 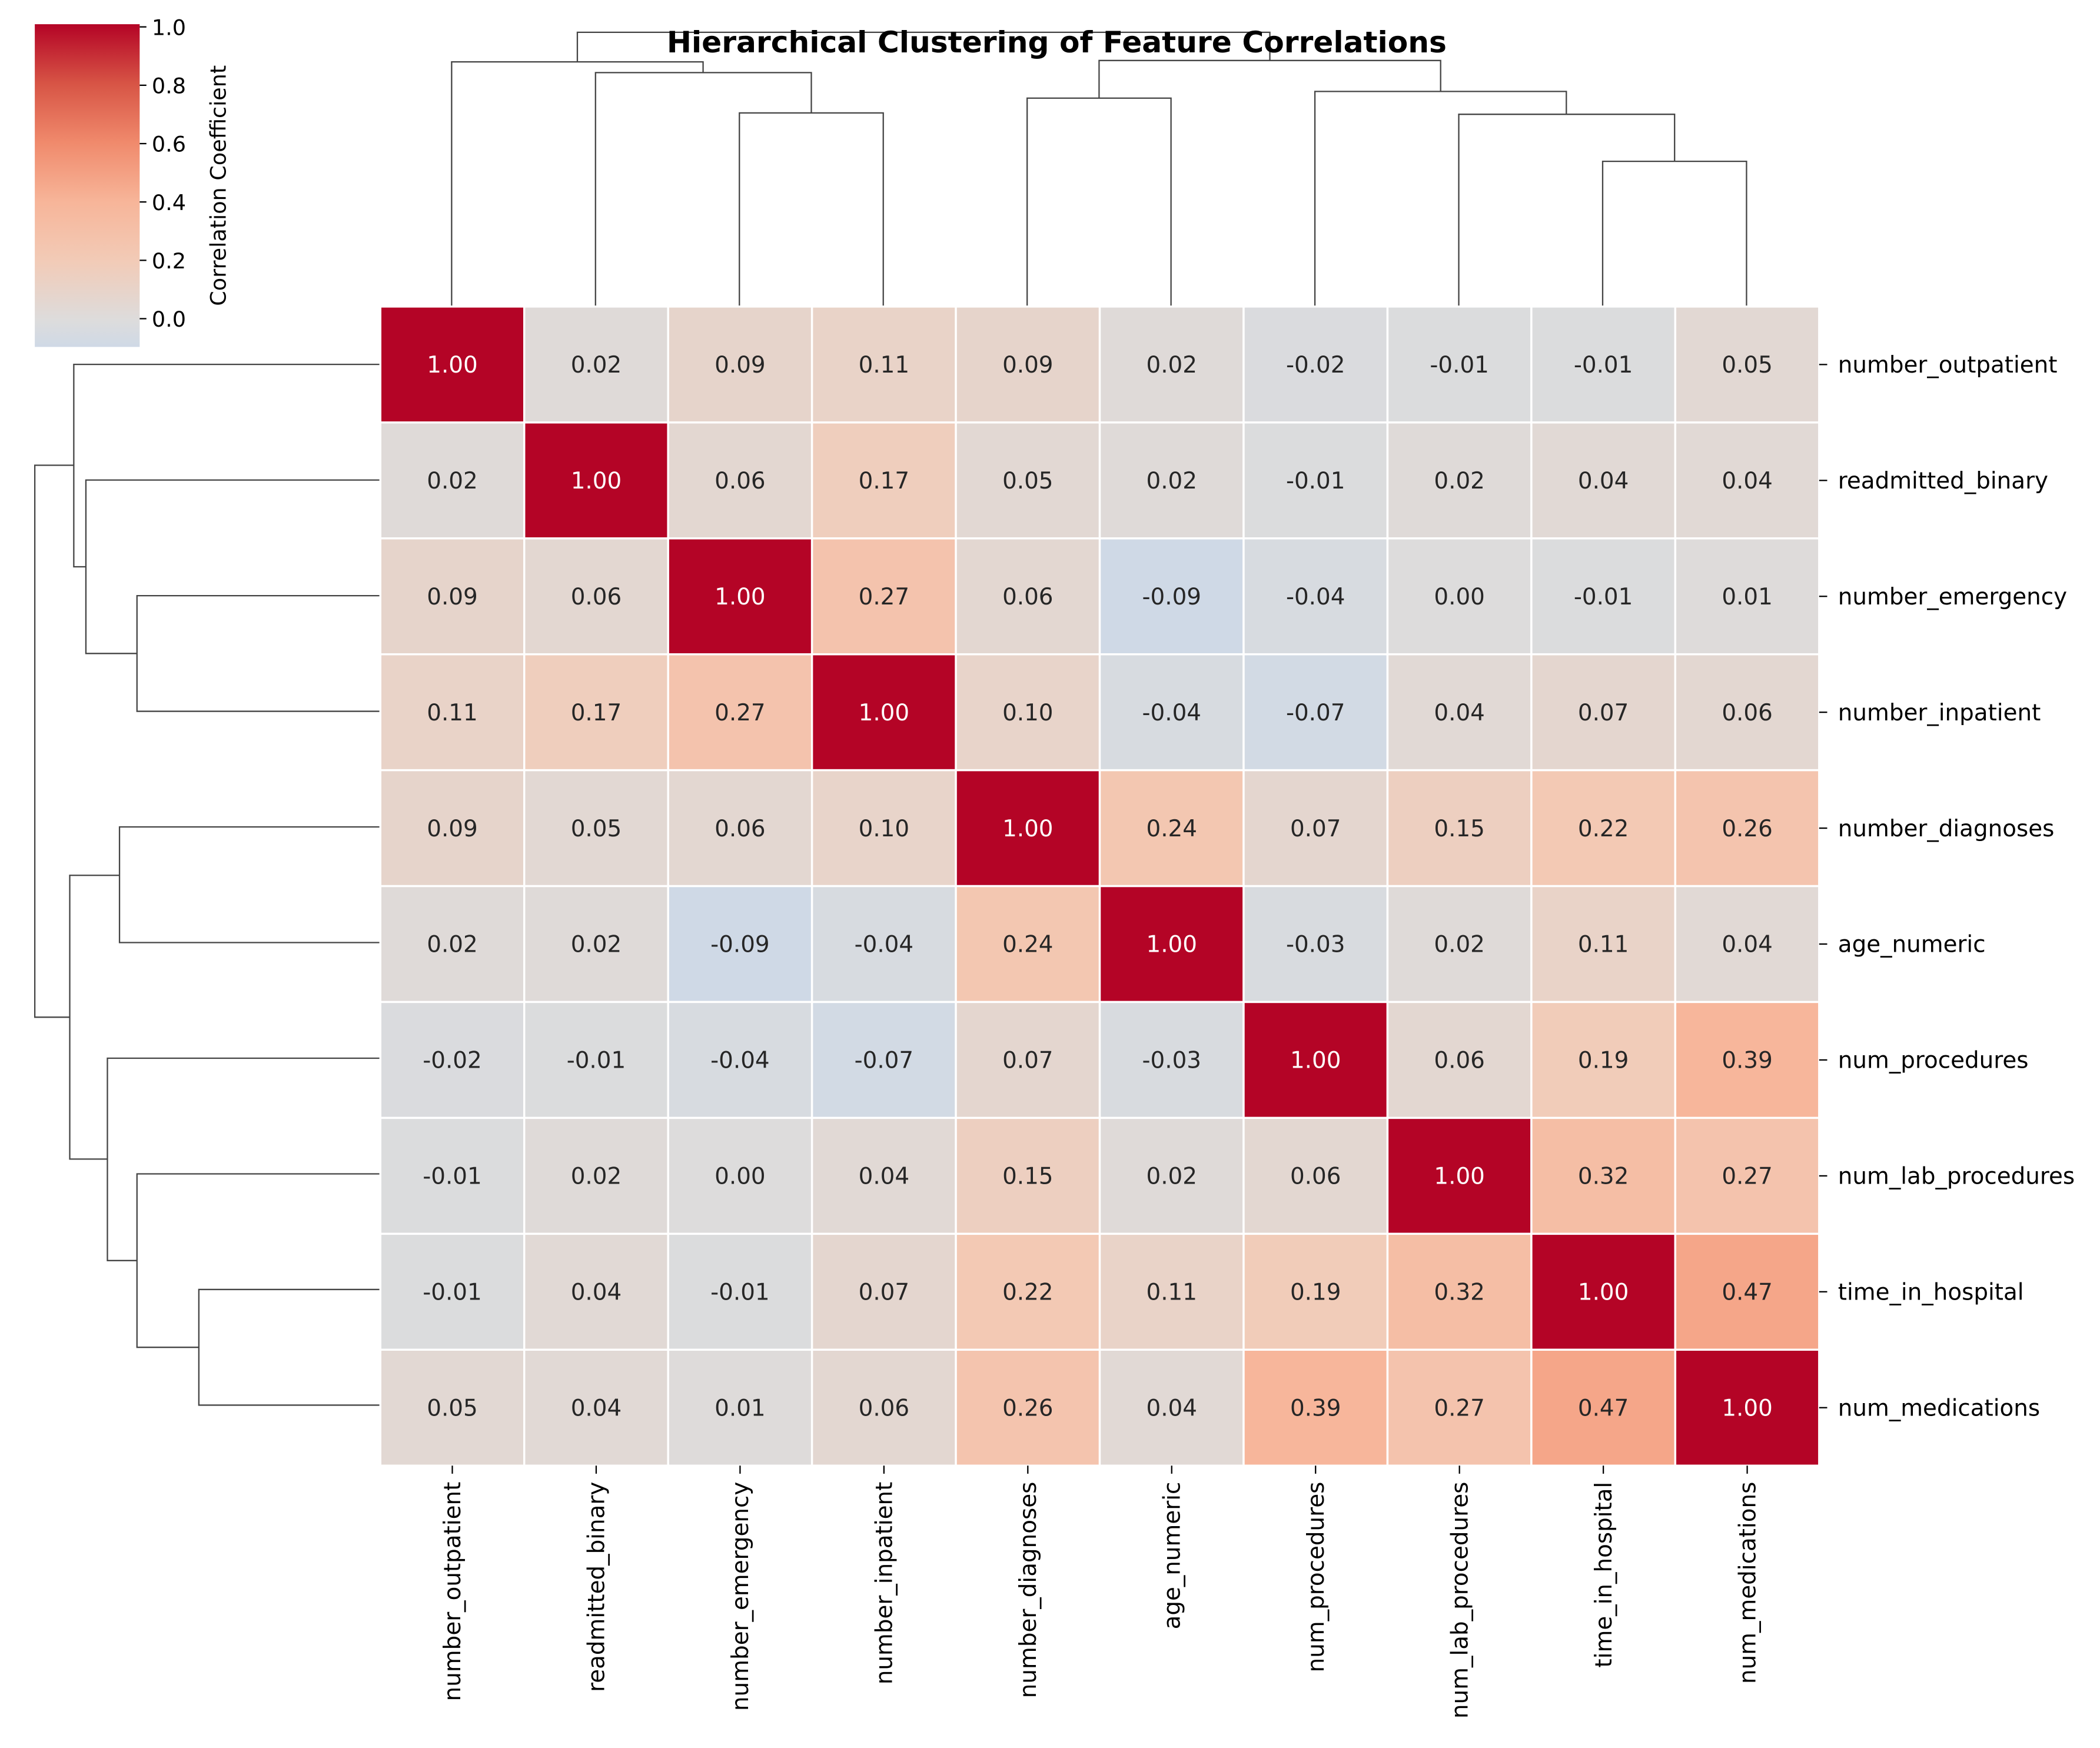 I want to click on row-label: num_procedures, so click(x=1933, y=1061).